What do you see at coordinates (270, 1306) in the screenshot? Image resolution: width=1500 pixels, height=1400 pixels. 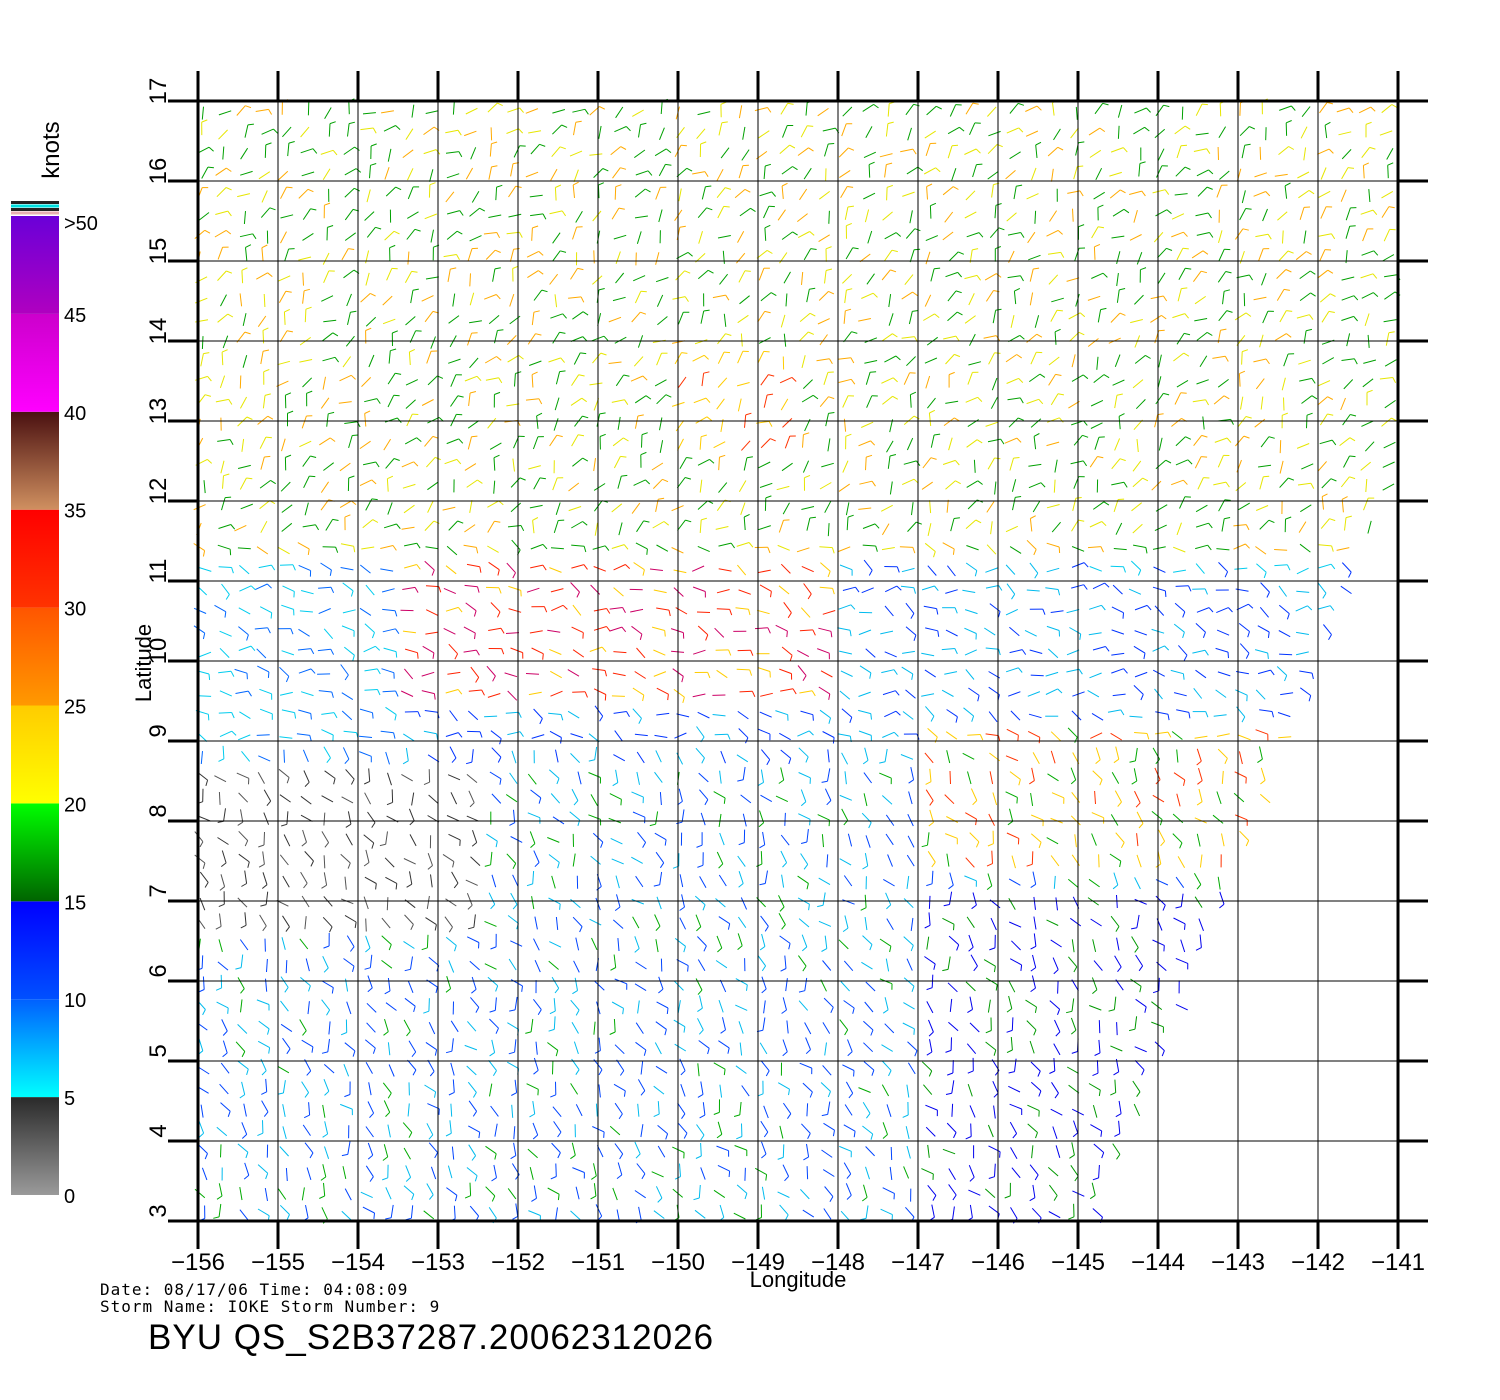 I see `storm-info-line: Storm Name: IOKE Storm Number: 9` at bounding box center [270, 1306].